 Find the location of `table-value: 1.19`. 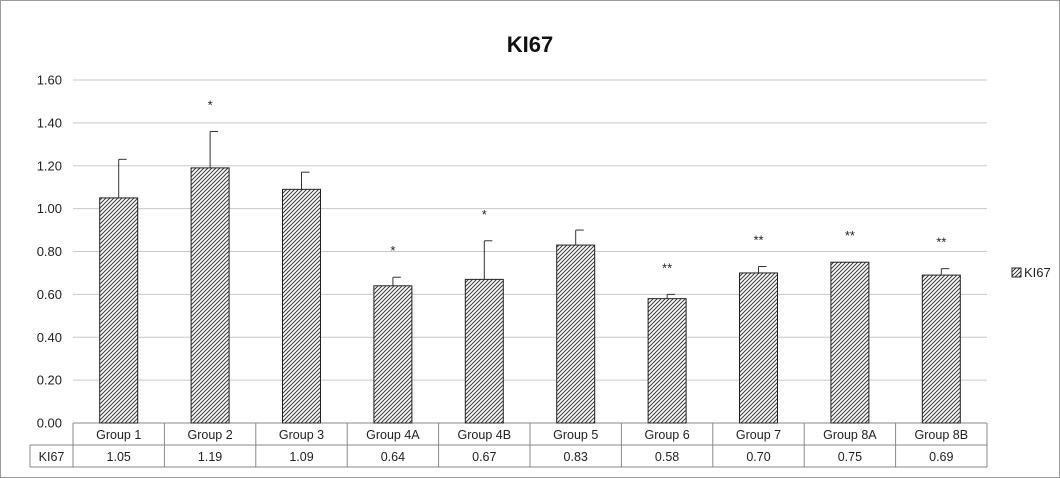

table-value: 1.19 is located at coordinates (210, 457).